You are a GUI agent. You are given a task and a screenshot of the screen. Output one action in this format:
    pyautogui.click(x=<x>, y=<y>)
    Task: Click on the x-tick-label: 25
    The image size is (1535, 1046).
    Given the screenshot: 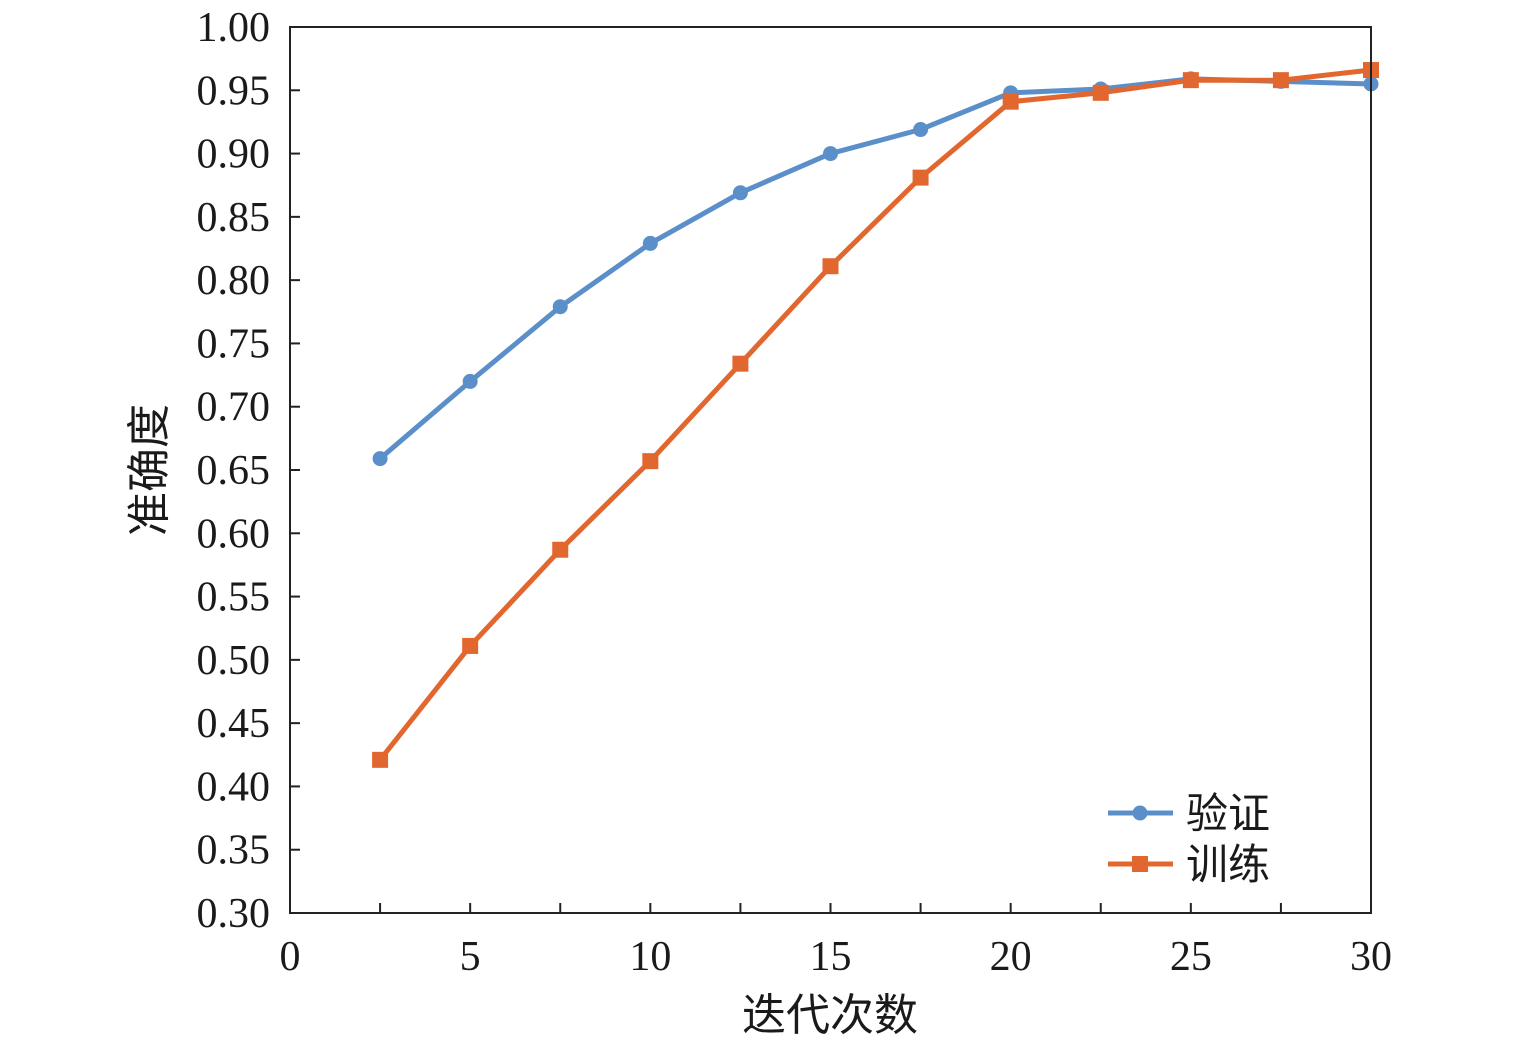 What is the action you would take?
    pyautogui.click(x=1191, y=957)
    